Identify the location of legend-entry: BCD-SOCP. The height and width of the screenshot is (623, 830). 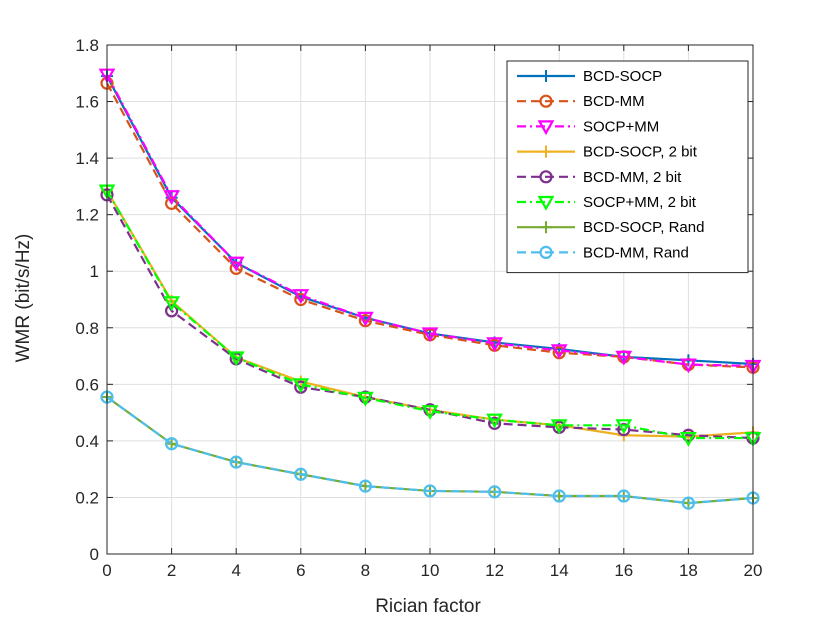
(589, 76).